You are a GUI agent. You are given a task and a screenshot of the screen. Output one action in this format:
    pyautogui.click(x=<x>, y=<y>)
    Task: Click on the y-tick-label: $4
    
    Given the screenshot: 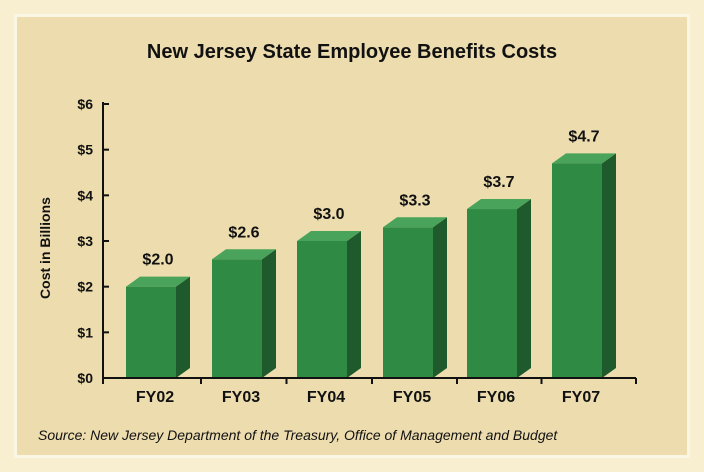 What is the action you would take?
    pyautogui.click(x=85, y=195)
    